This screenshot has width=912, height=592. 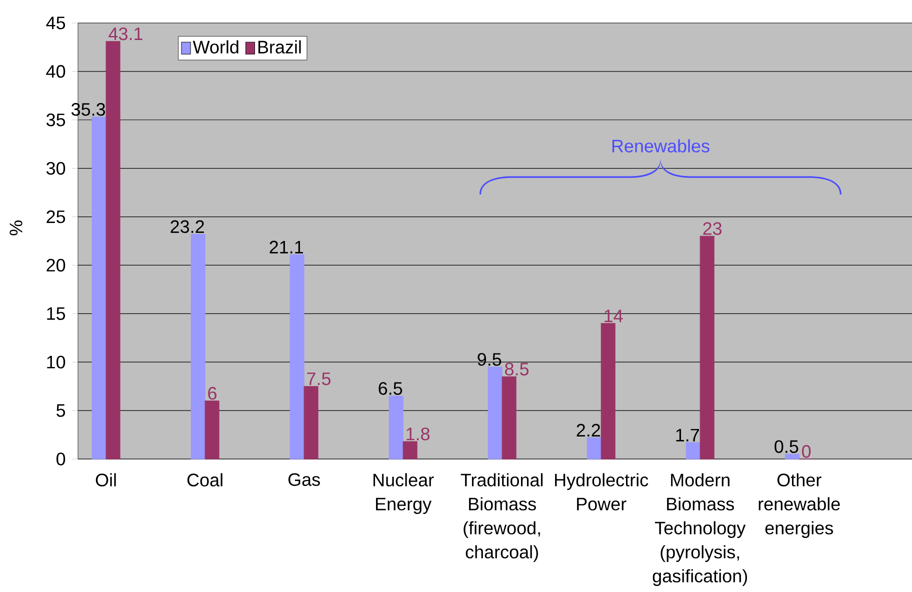 I want to click on y-tick-label: 35, so click(x=56, y=120).